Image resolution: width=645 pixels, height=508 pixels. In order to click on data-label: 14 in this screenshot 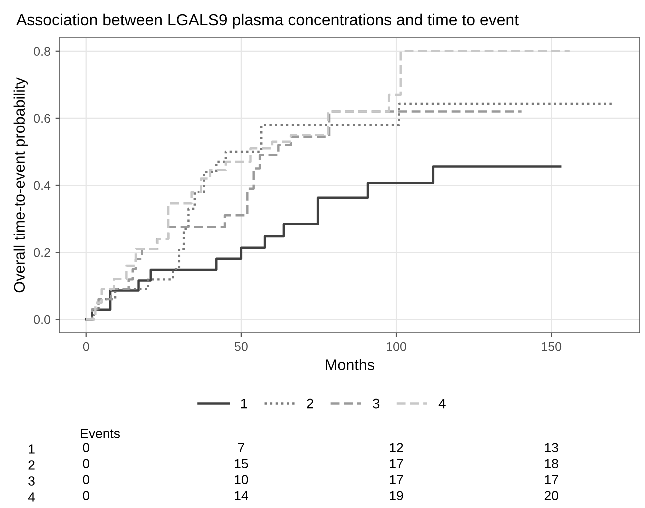, I will do `click(241, 495)`.